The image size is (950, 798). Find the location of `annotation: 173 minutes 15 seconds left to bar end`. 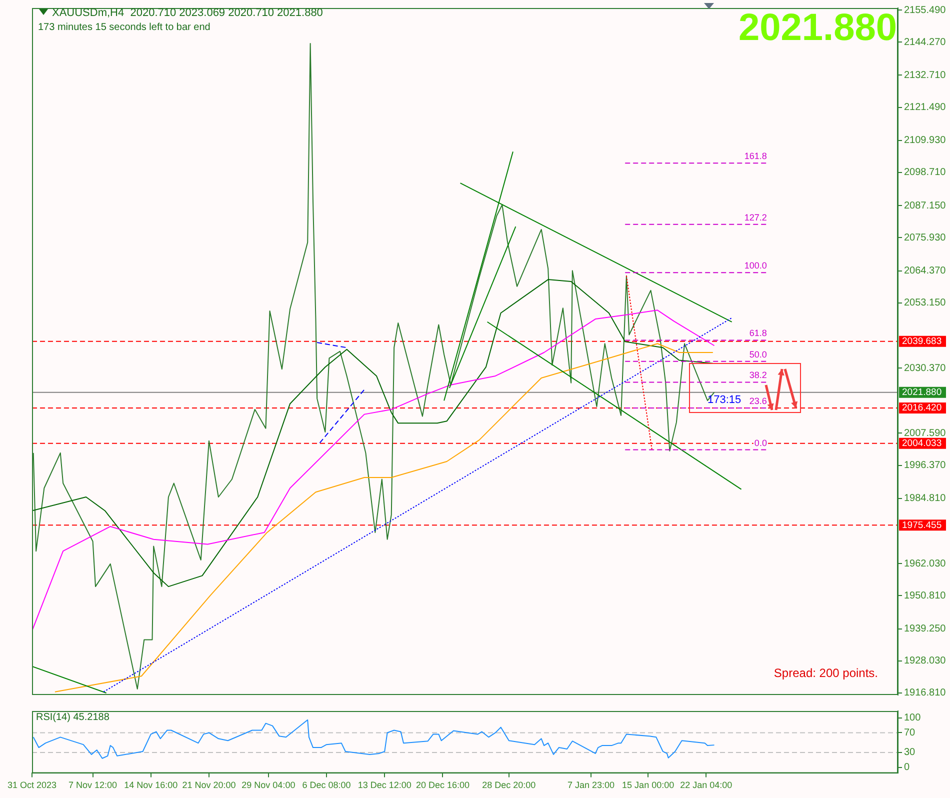

annotation: 173 minutes 15 seconds left to bar end is located at coordinates (124, 27).